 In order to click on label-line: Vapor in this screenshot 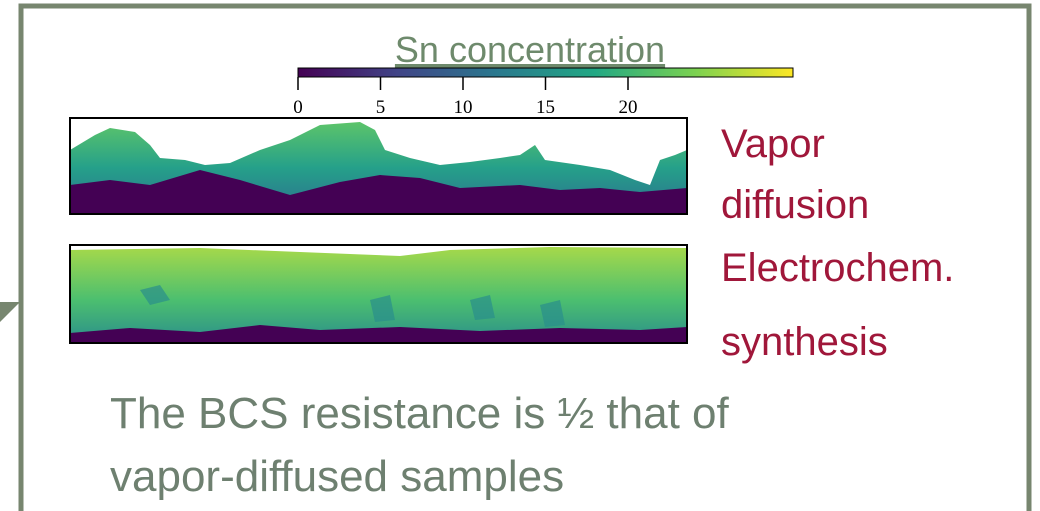, I will do `click(773, 144)`.